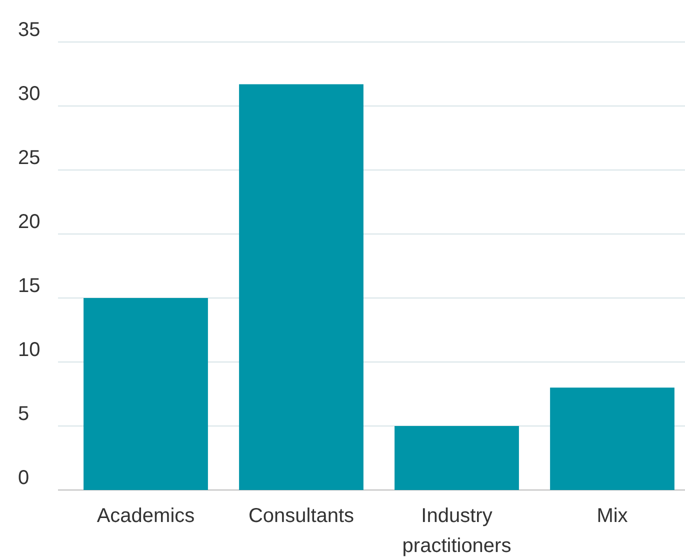 The image size is (685, 557). What do you see at coordinates (457, 531) in the screenshot?
I see `x-tick-label: Industry practitioners` at bounding box center [457, 531].